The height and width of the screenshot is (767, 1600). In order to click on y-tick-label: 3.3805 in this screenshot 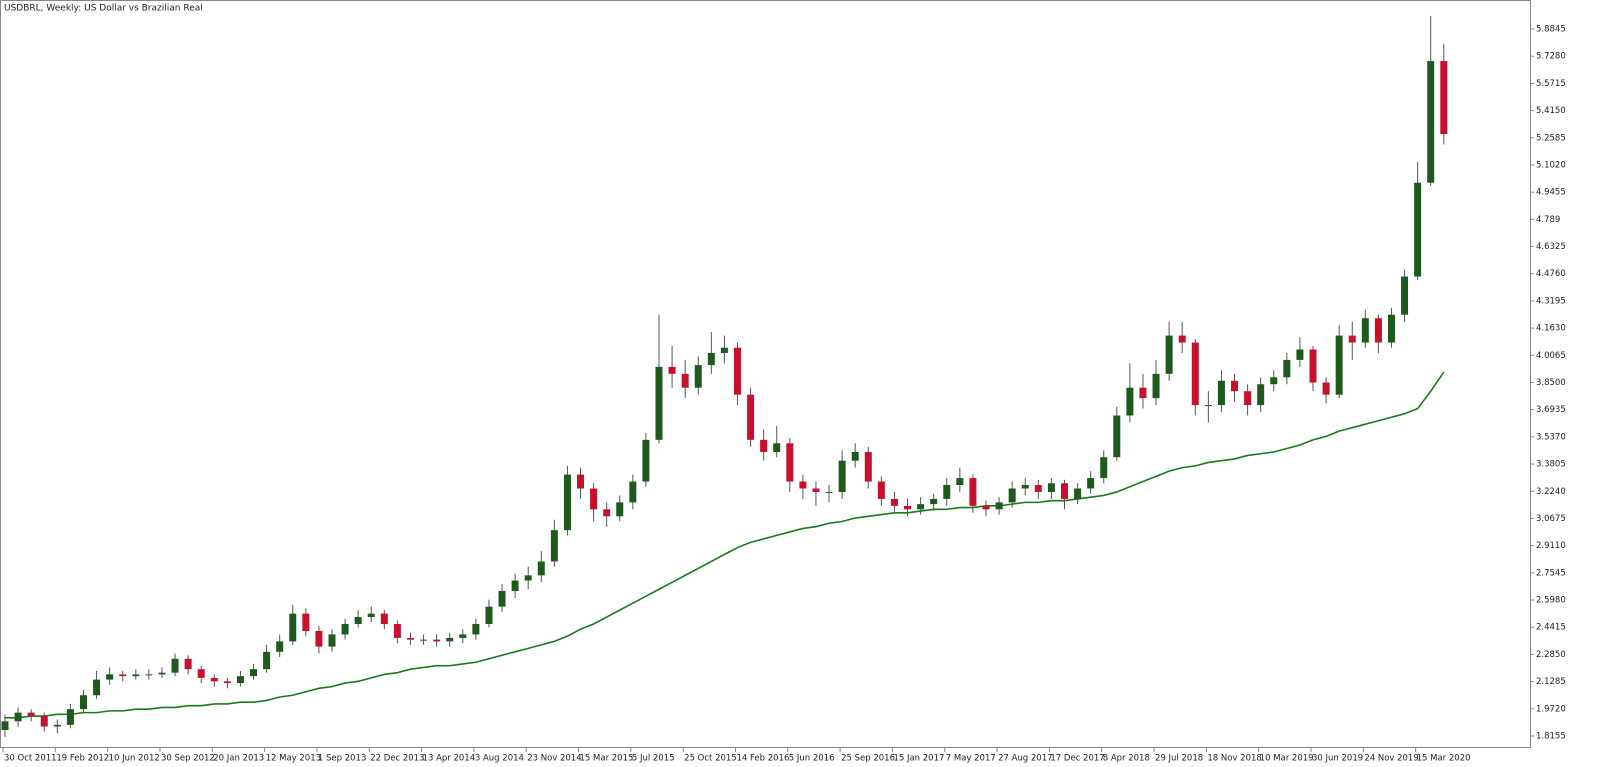, I will do `click(1551, 465)`.